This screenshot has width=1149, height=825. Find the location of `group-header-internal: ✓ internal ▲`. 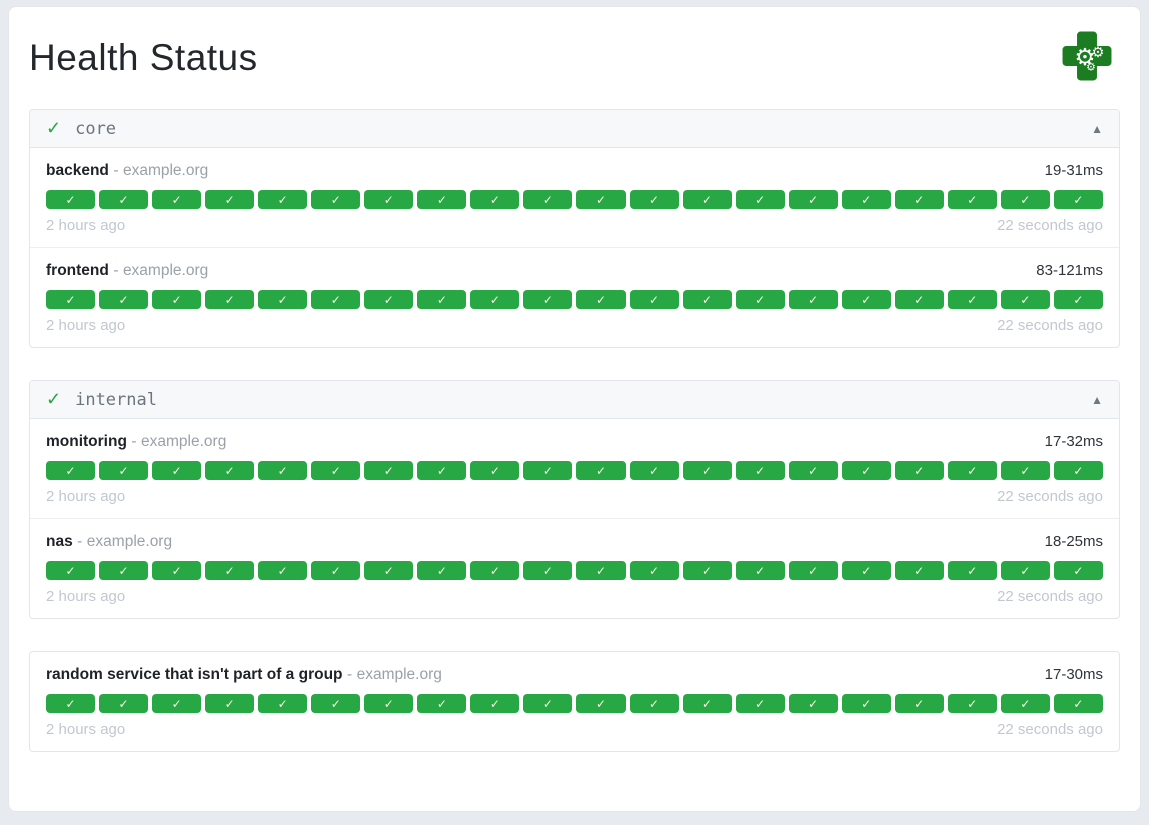

group-header-internal: ✓ internal ▲ is located at coordinates (574, 400).